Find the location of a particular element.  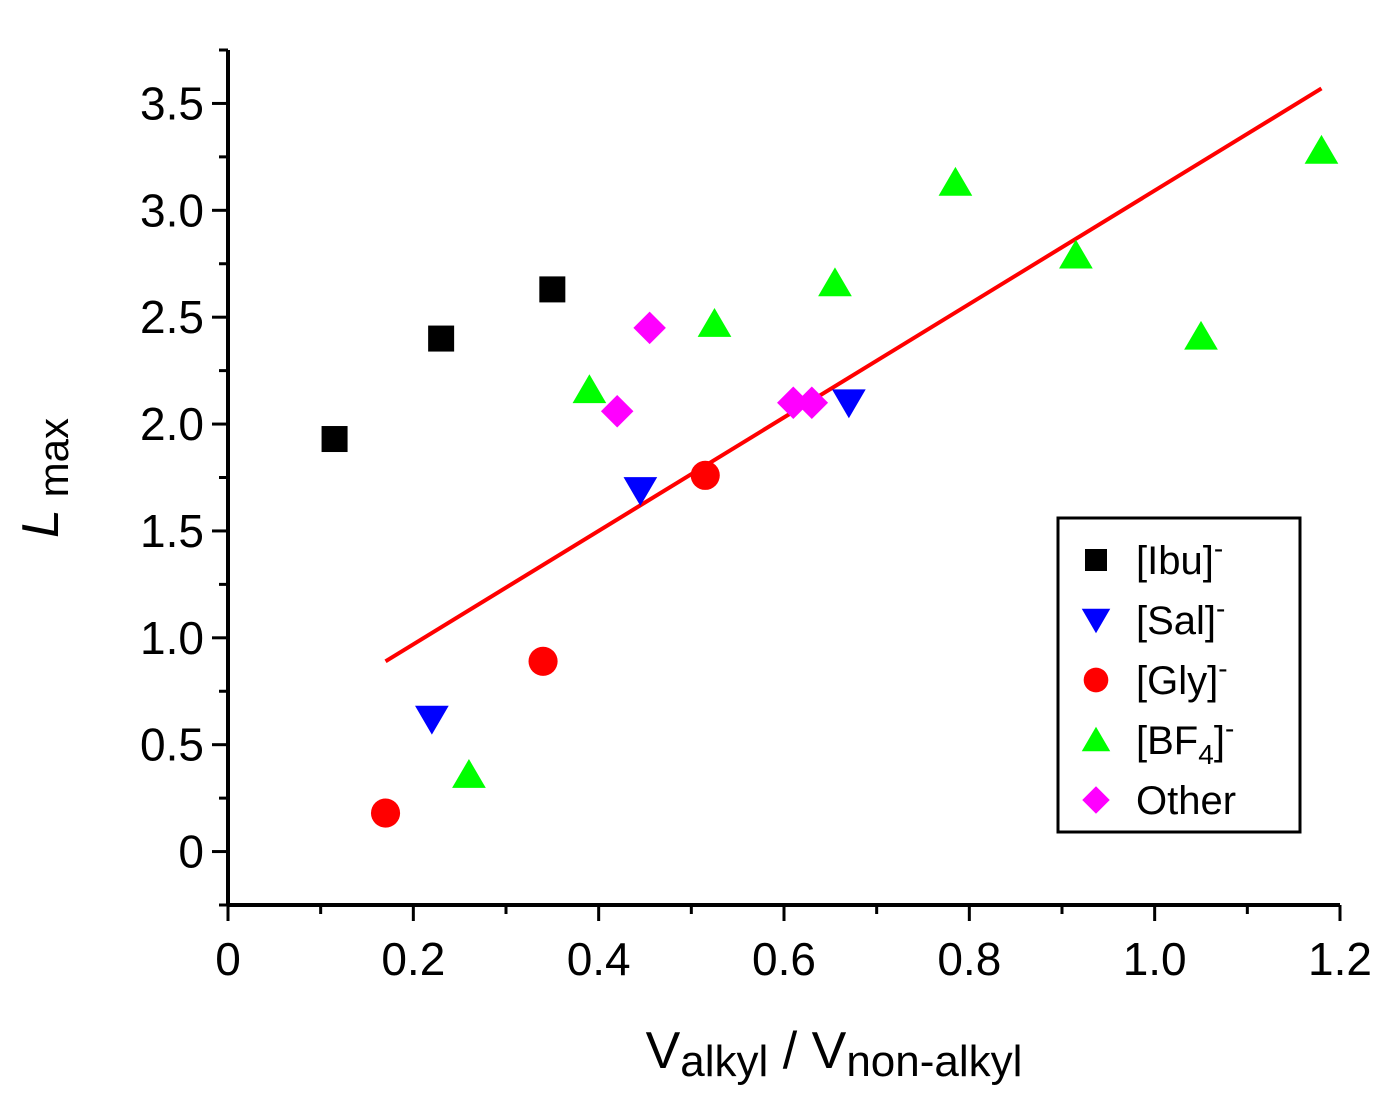

legend-label: [Ibu] is located at coordinates (1175, 561).